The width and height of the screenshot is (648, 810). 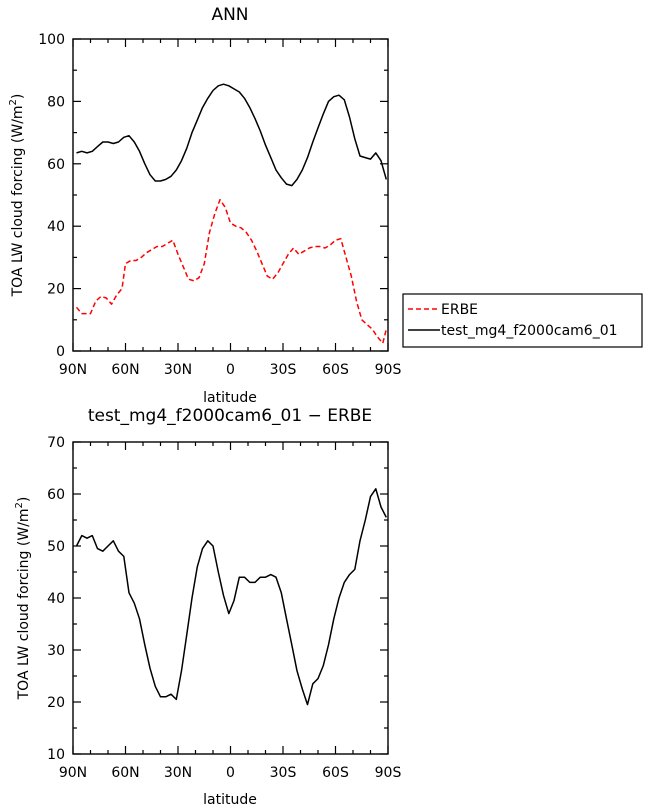 I want to click on y-tick-label: 0, so click(x=60, y=352).